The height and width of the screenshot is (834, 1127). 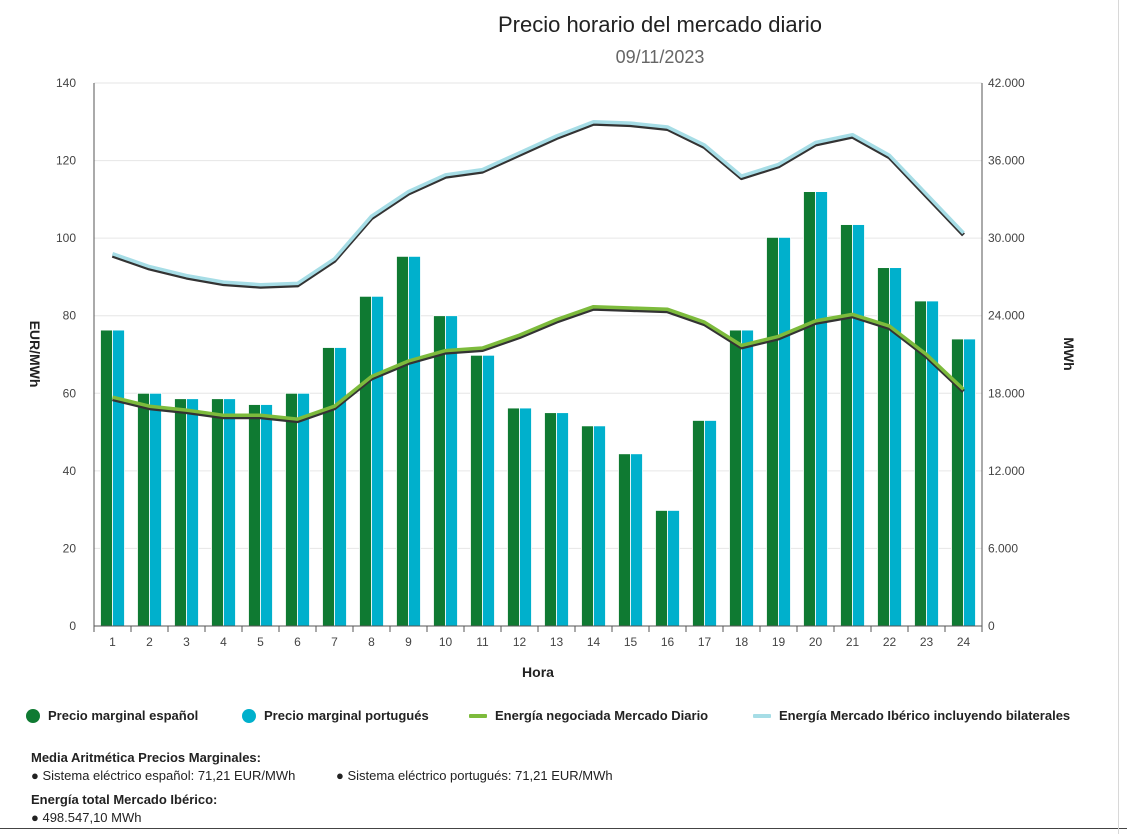 What do you see at coordinates (371, 642) in the screenshot?
I see `x-tick-8: 8` at bounding box center [371, 642].